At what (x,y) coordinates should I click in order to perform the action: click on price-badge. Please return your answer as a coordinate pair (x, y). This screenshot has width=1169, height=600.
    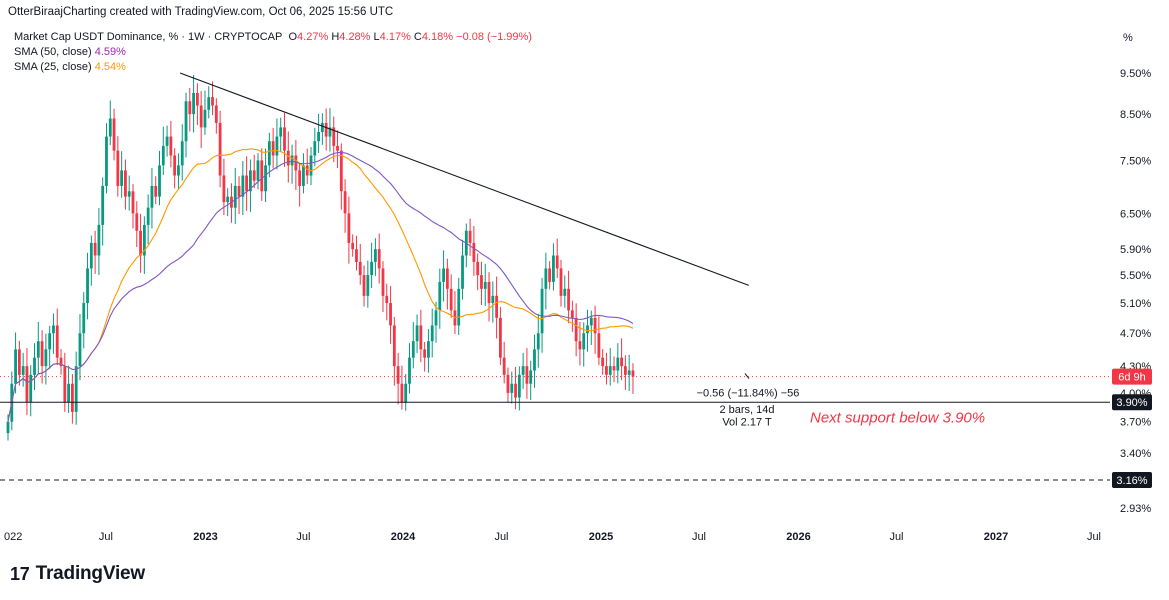
    Looking at the image, I should click on (1132, 402).